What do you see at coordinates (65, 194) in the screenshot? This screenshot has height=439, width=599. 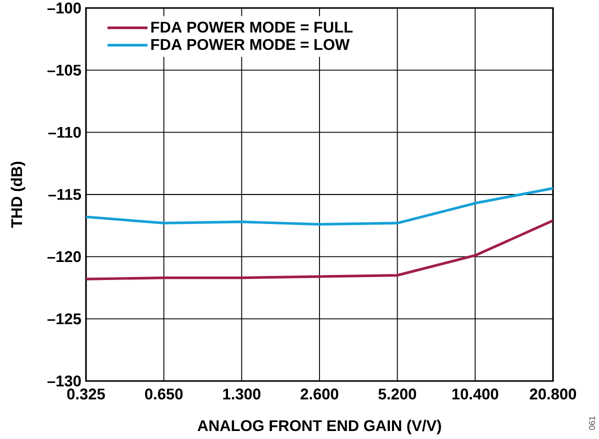 I see `y-tick-label: –115` at bounding box center [65, 194].